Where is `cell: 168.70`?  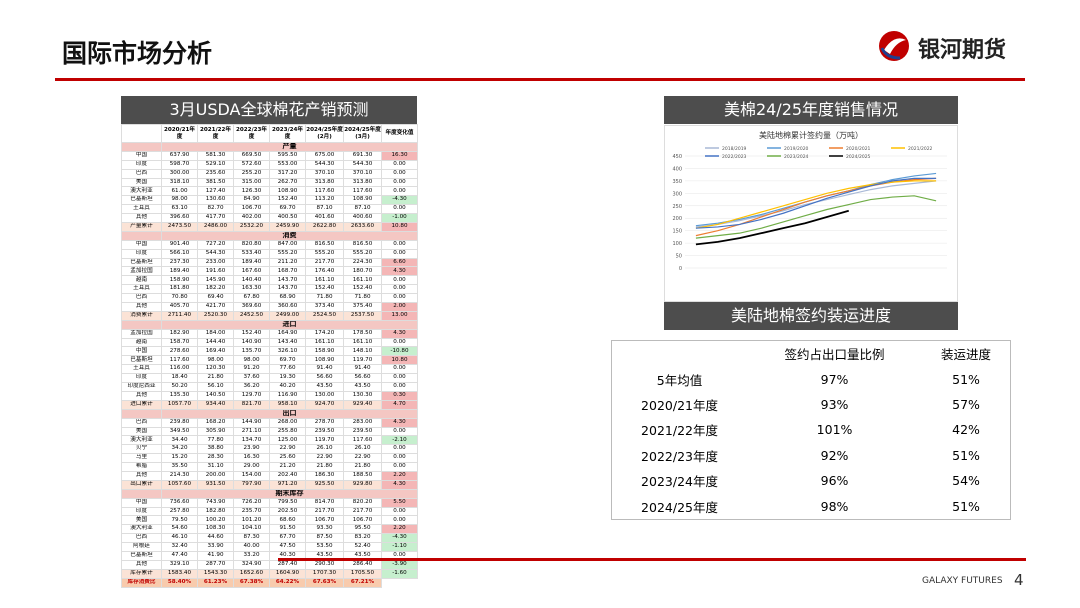 cell: 168.70 is located at coordinates (287, 271).